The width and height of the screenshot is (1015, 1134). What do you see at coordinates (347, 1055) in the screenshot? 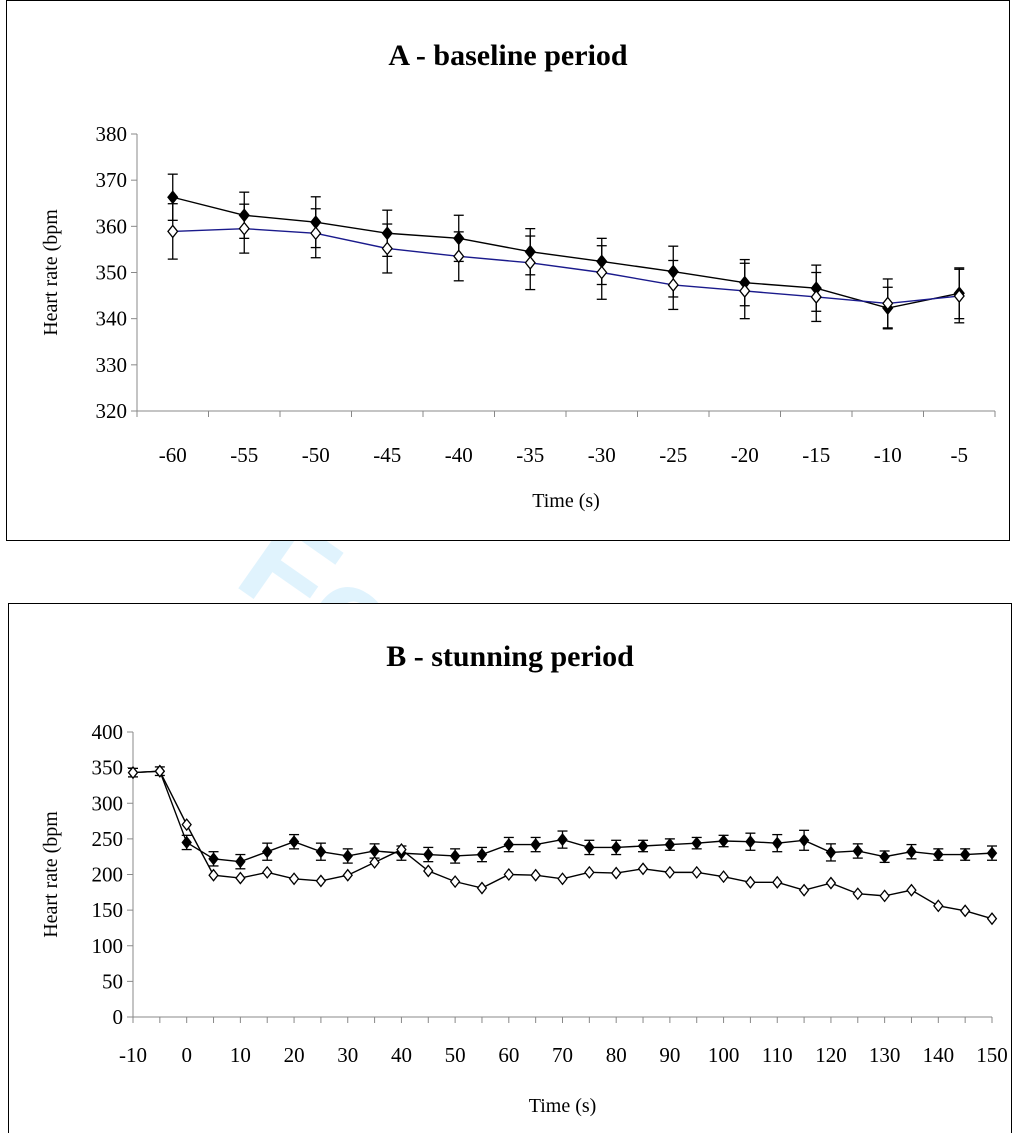
I see `x-tick-label: 30` at bounding box center [347, 1055].